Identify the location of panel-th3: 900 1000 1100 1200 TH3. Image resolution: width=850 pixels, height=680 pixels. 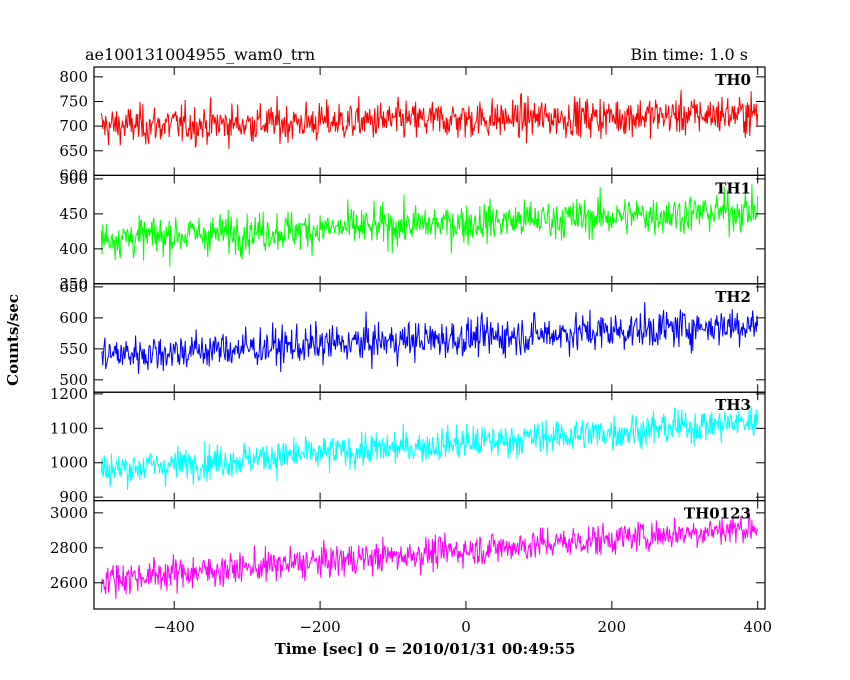
(408, 445).